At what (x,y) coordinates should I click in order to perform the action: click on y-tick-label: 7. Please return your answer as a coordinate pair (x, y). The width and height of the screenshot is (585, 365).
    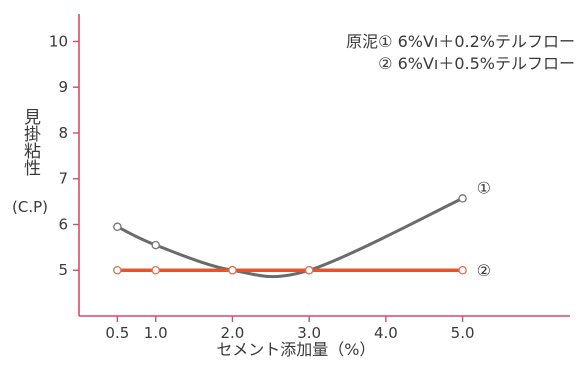
    Looking at the image, I should click on (63, 179).